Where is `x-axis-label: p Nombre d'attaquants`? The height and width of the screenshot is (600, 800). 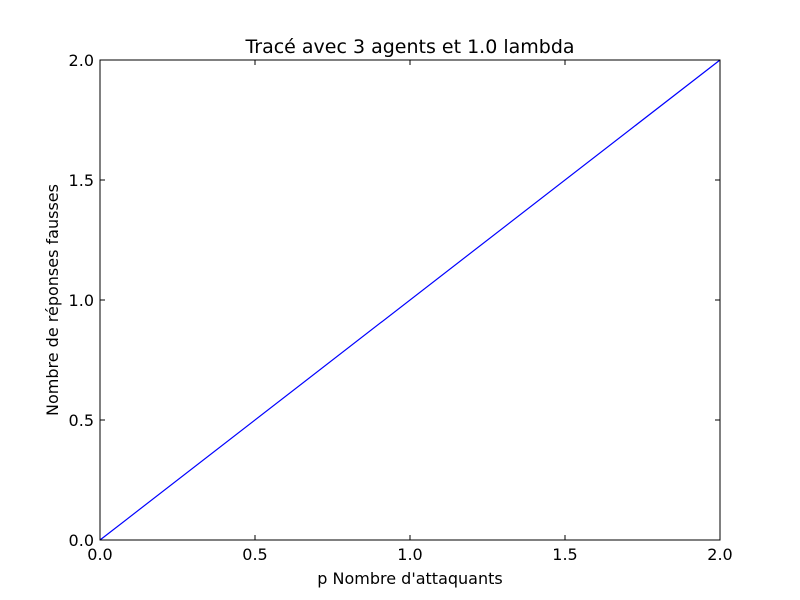 x-axis-label: p Nombre d'attaquants is located at coordinates (409, 578).